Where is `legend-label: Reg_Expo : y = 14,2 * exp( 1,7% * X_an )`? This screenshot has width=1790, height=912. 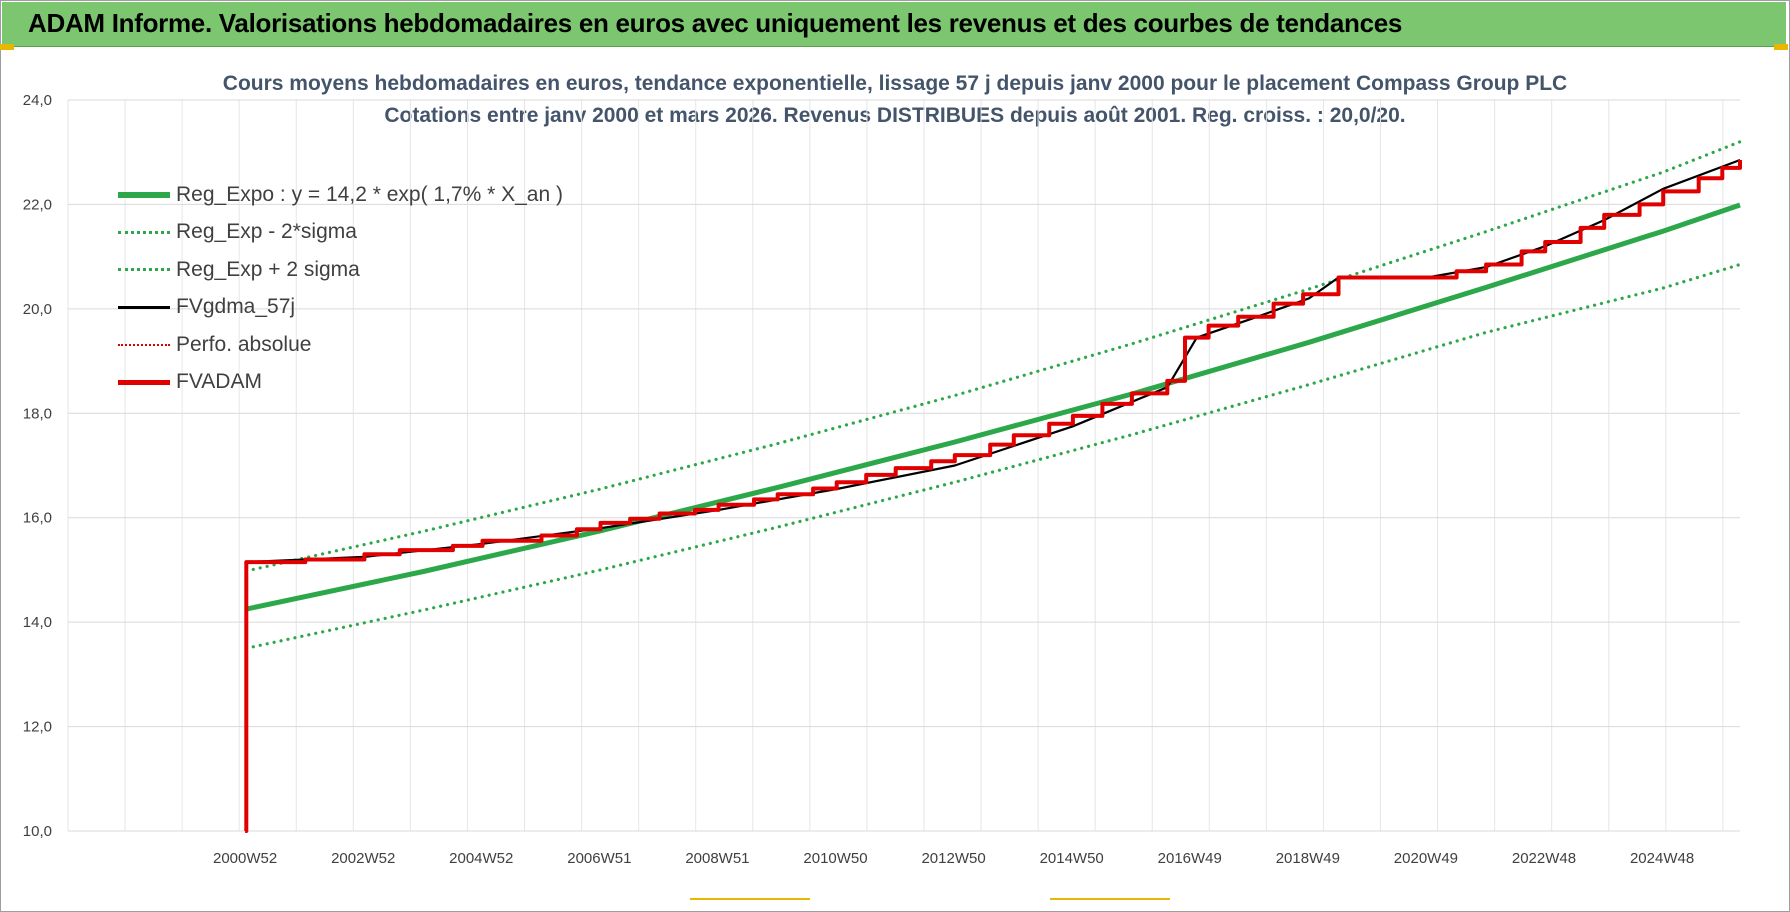 legend-label: Reg_Expo : y = 14,2 * exp( 1,7% * X_an ) is located at coordinates (369, 194).